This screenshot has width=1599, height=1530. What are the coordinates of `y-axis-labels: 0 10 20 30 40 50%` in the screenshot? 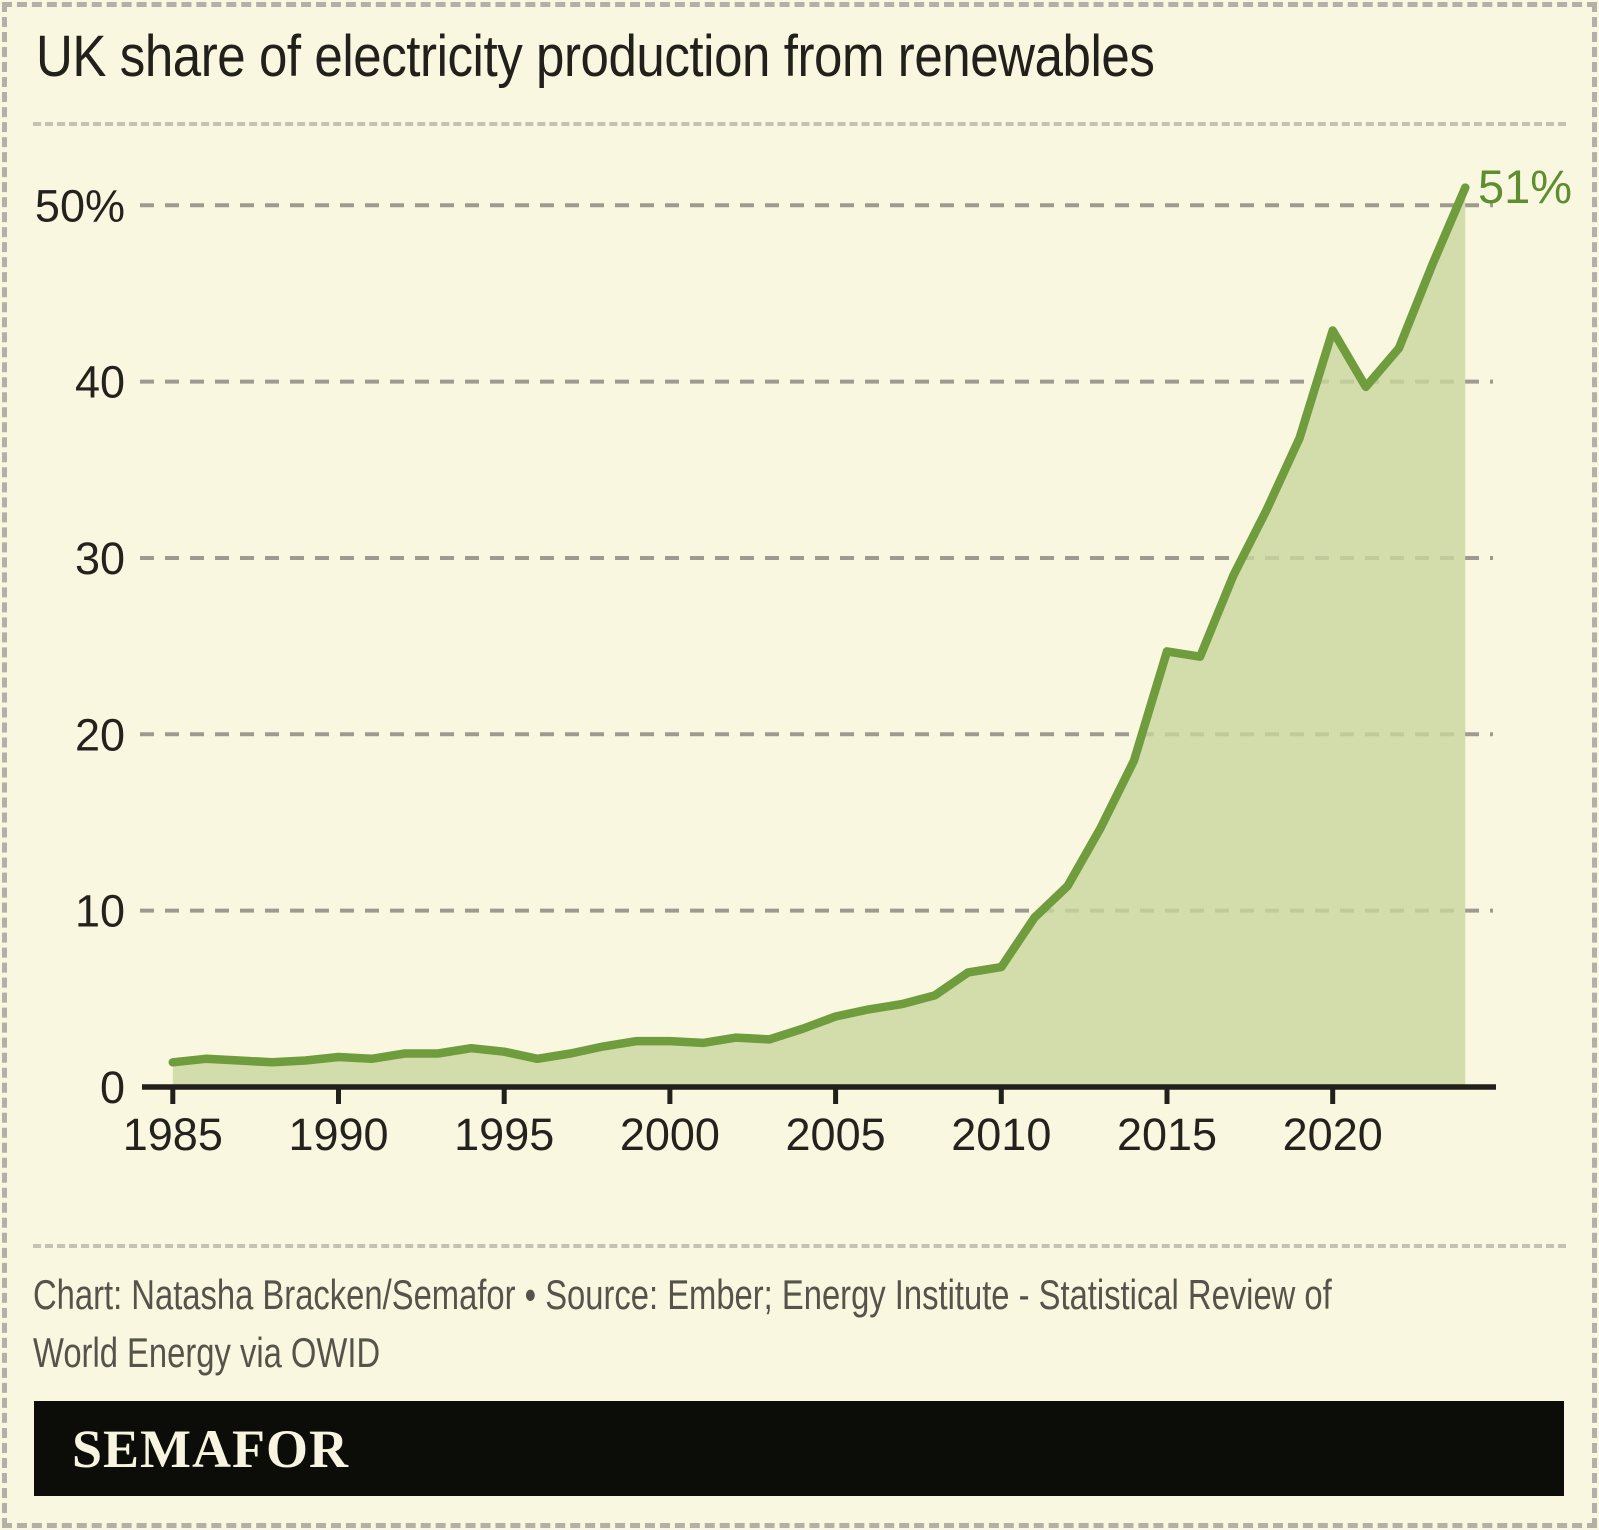 It's located at (80, 646).